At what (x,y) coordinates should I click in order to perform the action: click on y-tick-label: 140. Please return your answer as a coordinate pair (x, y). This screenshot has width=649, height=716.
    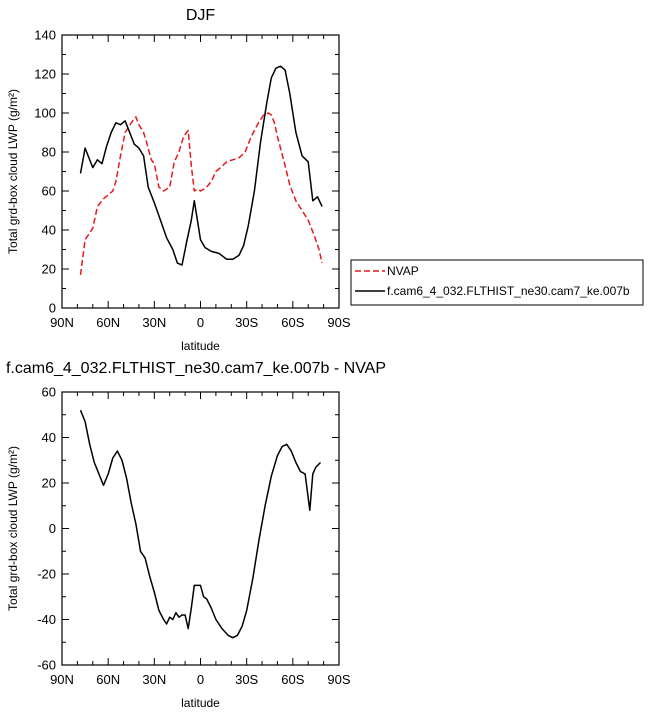
    Looking at the image, I should click on (45, 35).